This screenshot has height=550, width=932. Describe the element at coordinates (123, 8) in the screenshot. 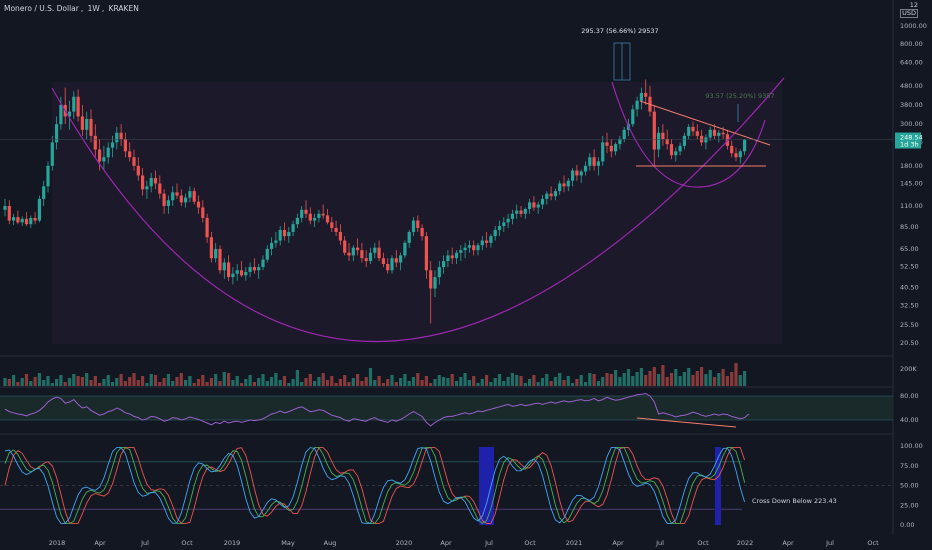

I see `exchange-label: KRAKEN` at that location.